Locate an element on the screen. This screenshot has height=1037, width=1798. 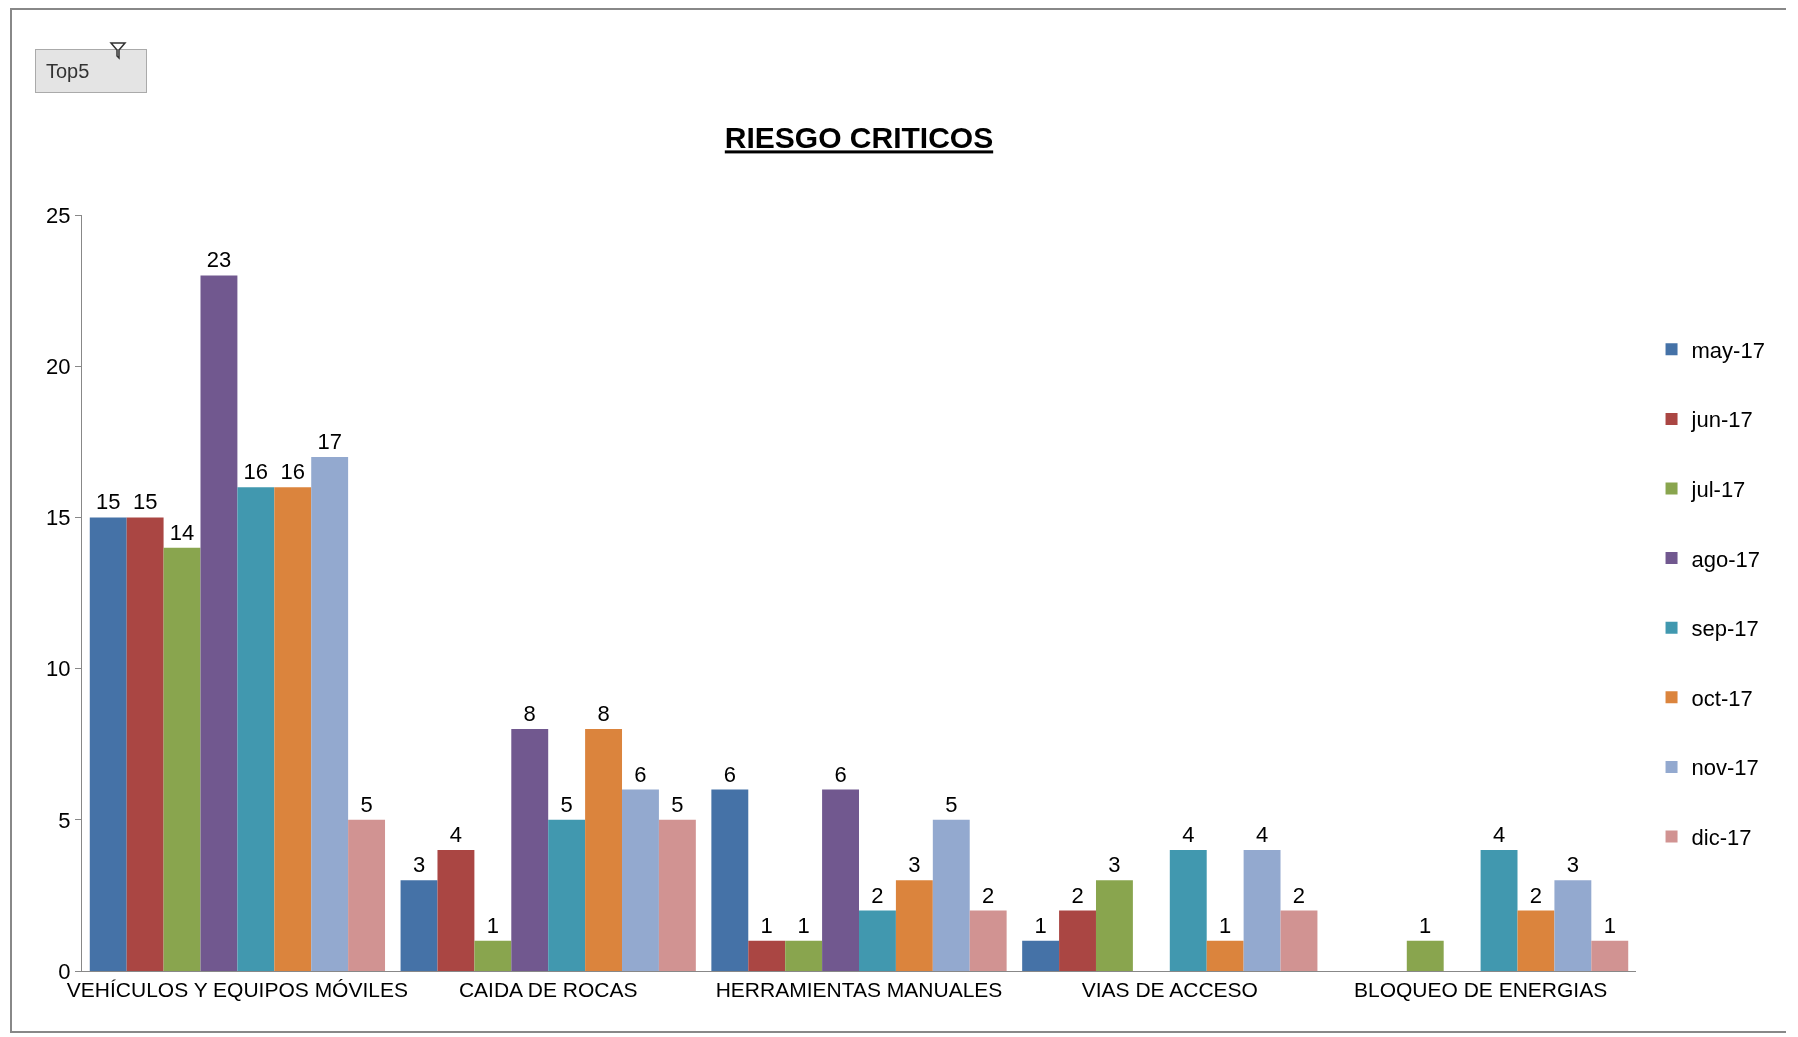
chart-title: RIESGO CRITICOS is located at coordinates (859, 138).